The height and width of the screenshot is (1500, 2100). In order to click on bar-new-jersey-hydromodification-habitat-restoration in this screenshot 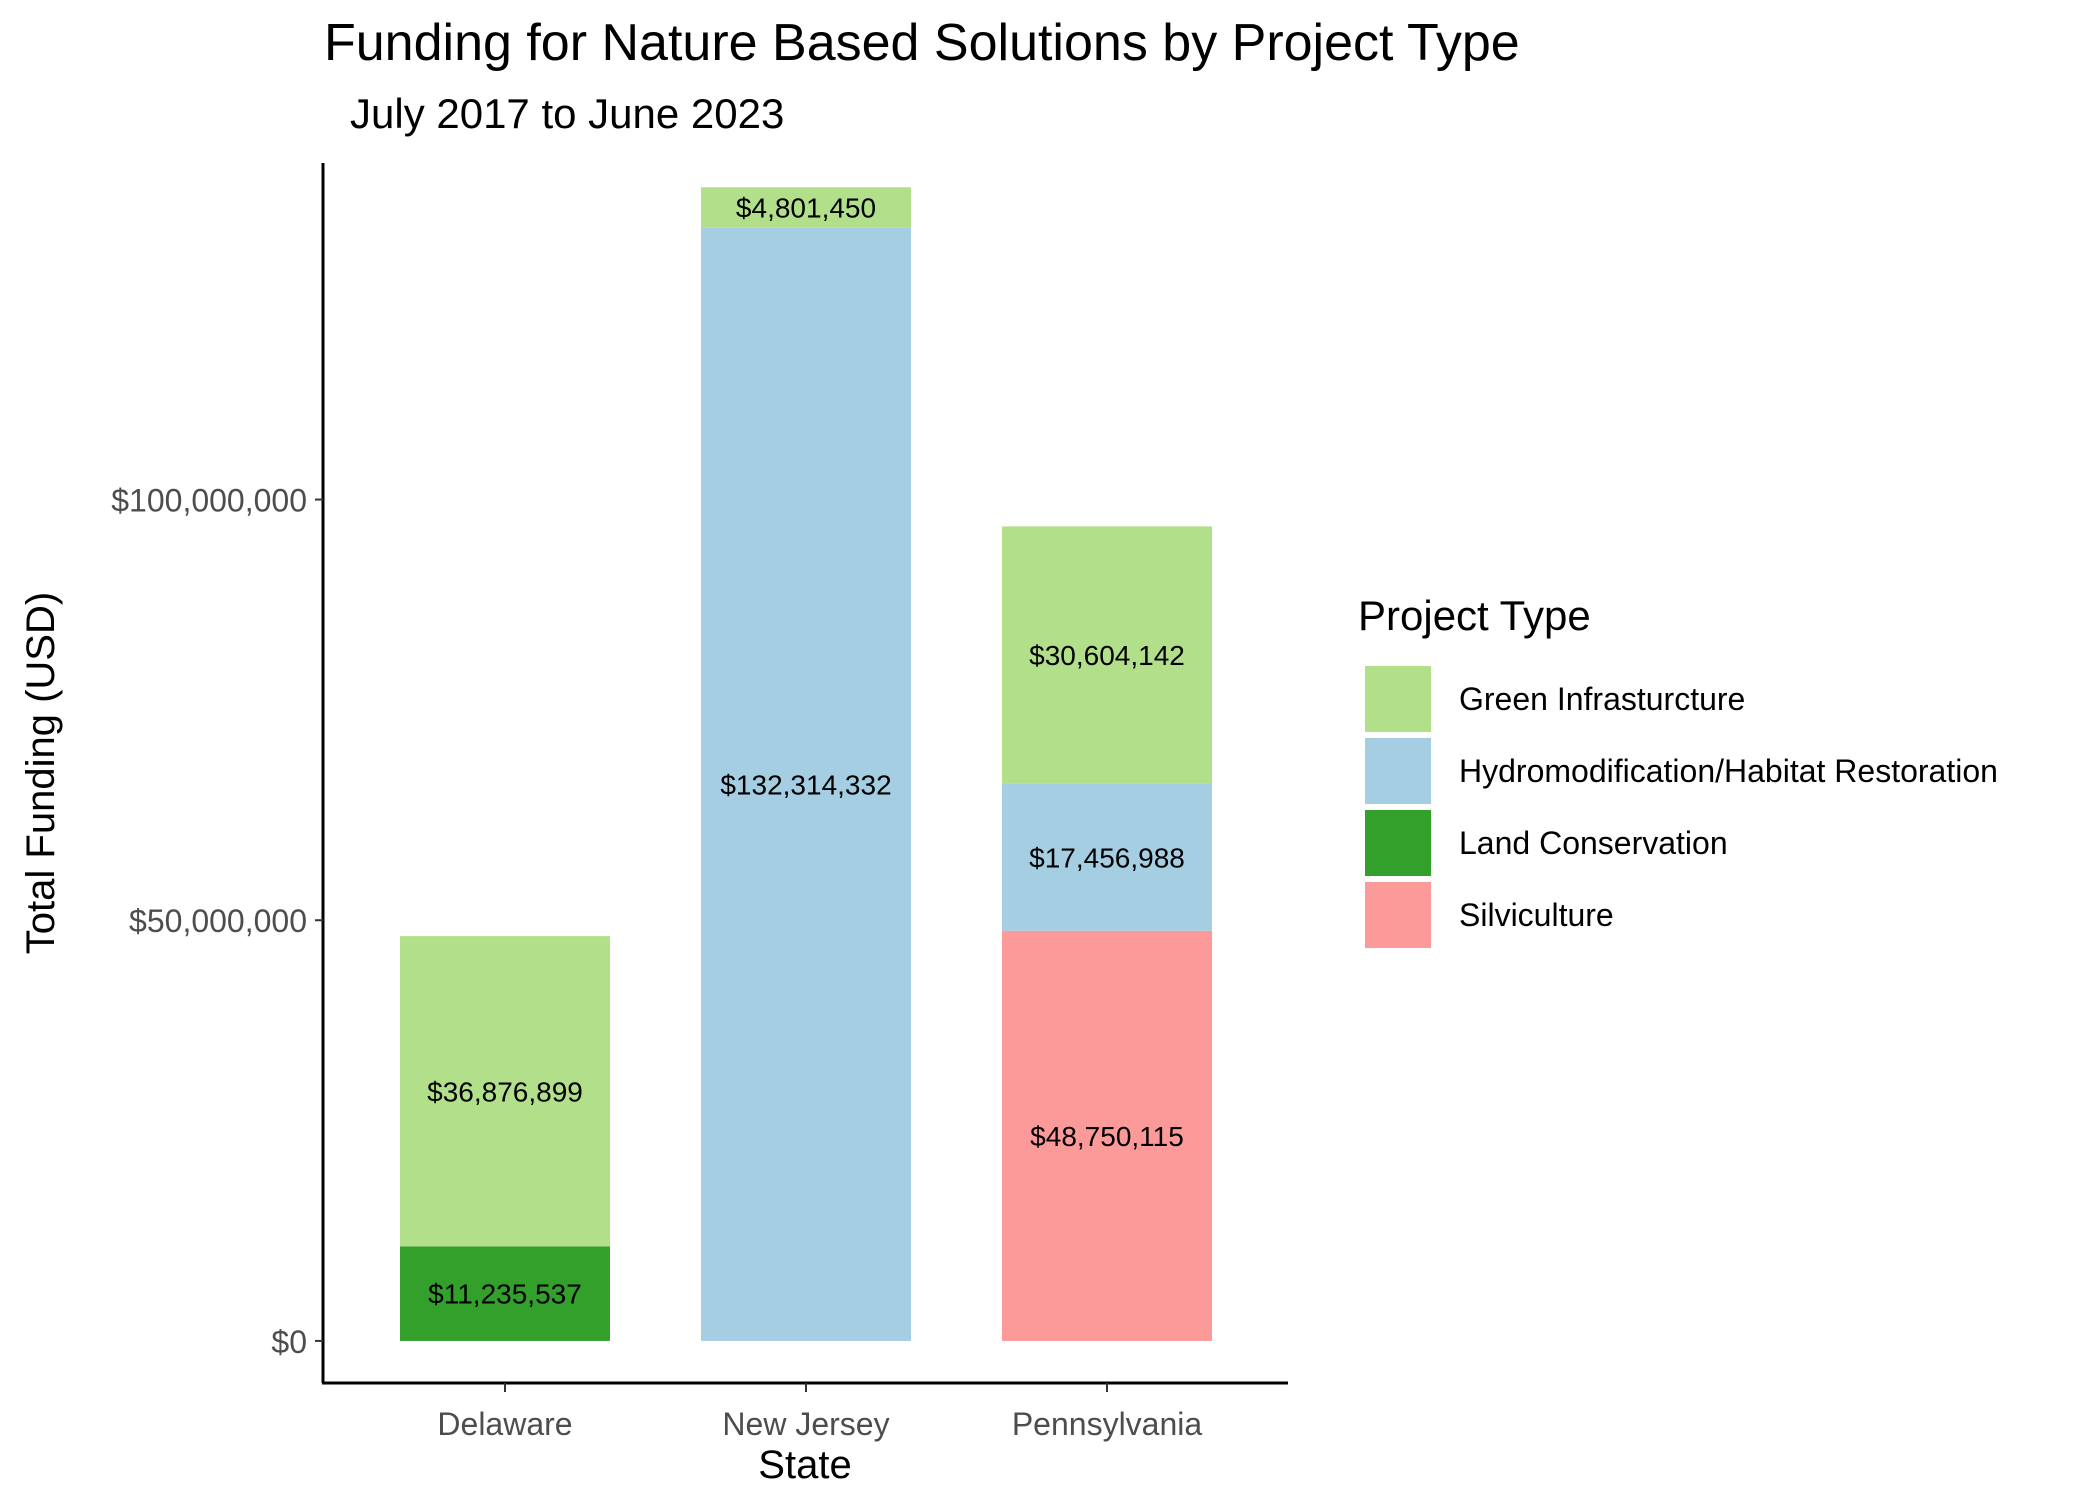, I will do `click(806, 784)`.